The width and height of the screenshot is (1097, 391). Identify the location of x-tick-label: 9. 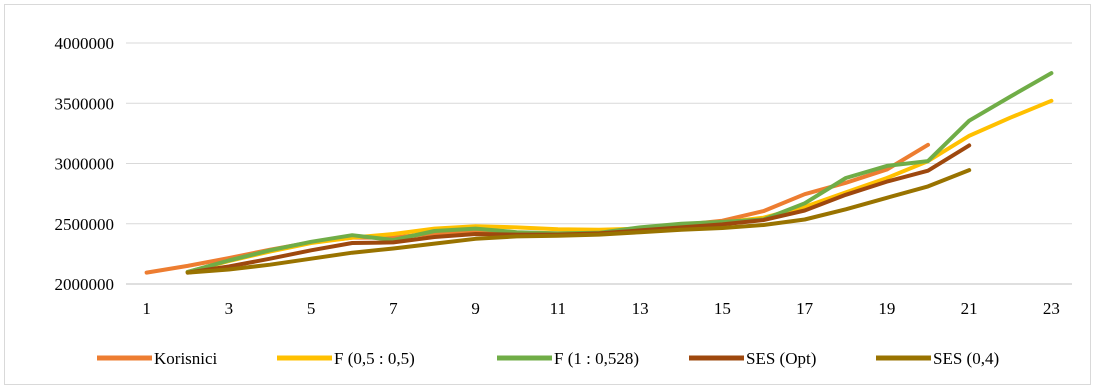
(475, 308).